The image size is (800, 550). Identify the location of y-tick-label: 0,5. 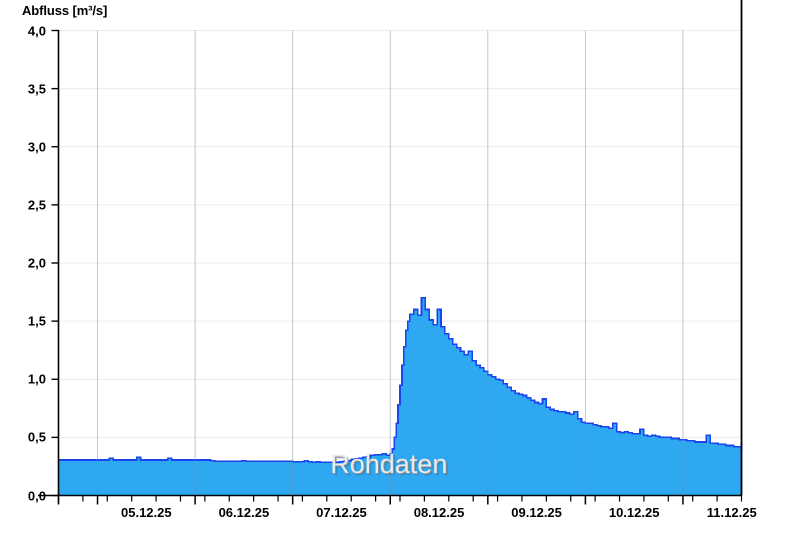
(36, 437).